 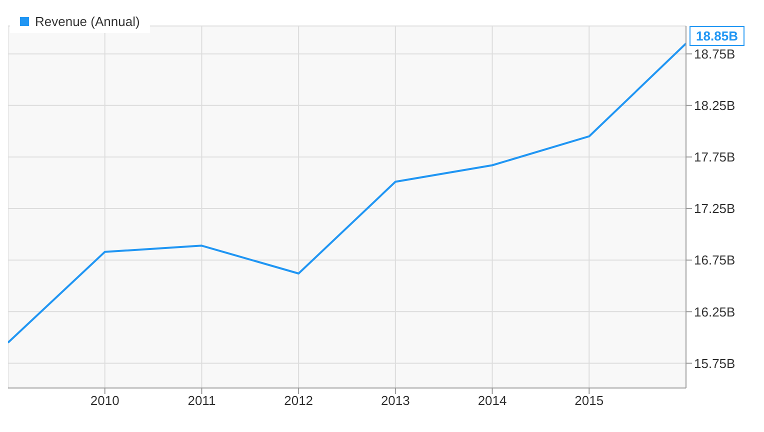 I want to click on y-tick-label: 17.75B, so click(x=715, y=157).